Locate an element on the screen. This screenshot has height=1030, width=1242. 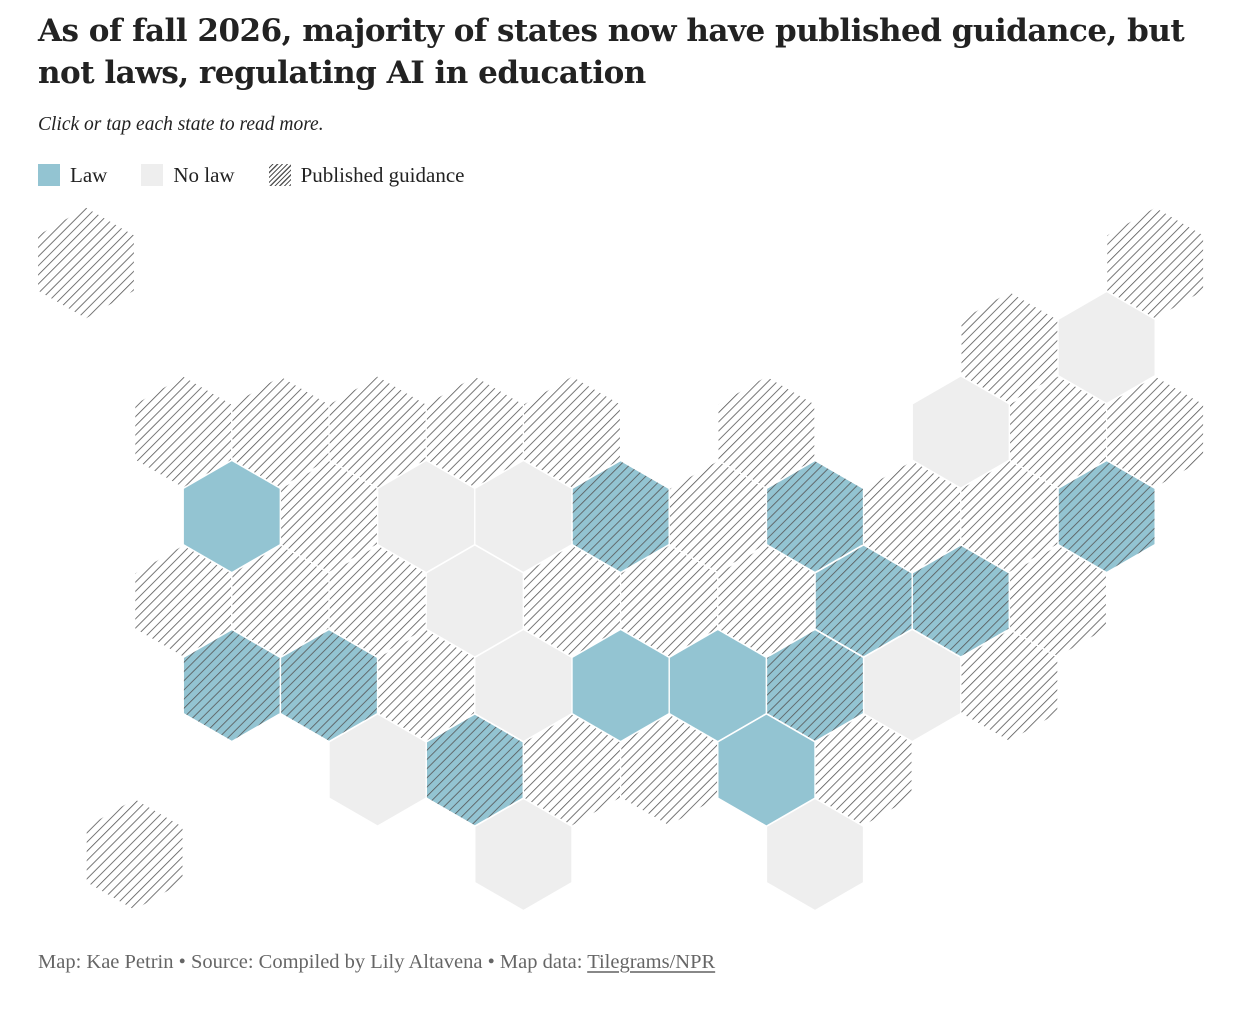
map-data-label: Map data: is located at coordinates (543, 962).